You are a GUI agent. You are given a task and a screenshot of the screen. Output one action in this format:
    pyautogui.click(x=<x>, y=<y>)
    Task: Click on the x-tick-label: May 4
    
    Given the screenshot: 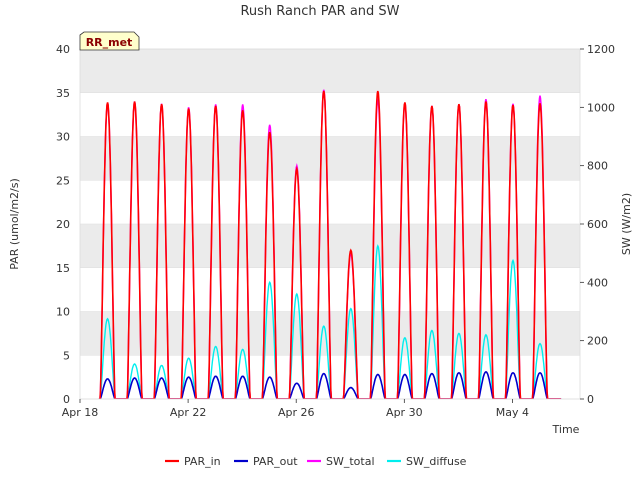 What is the action you would take?
    pyautogui.click(x=512, y=412)
    